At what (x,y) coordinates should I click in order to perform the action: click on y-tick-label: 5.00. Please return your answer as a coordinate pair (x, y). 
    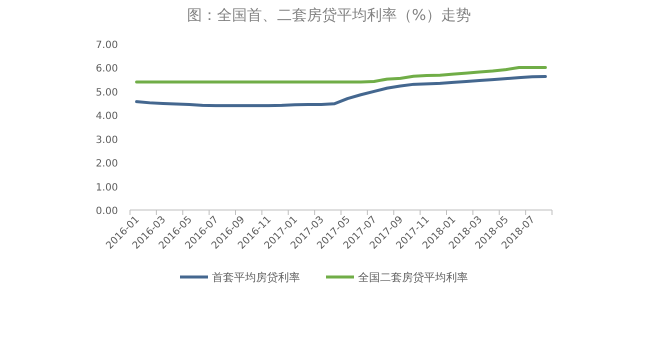
    Looking at the image, I should click on (107, 92).